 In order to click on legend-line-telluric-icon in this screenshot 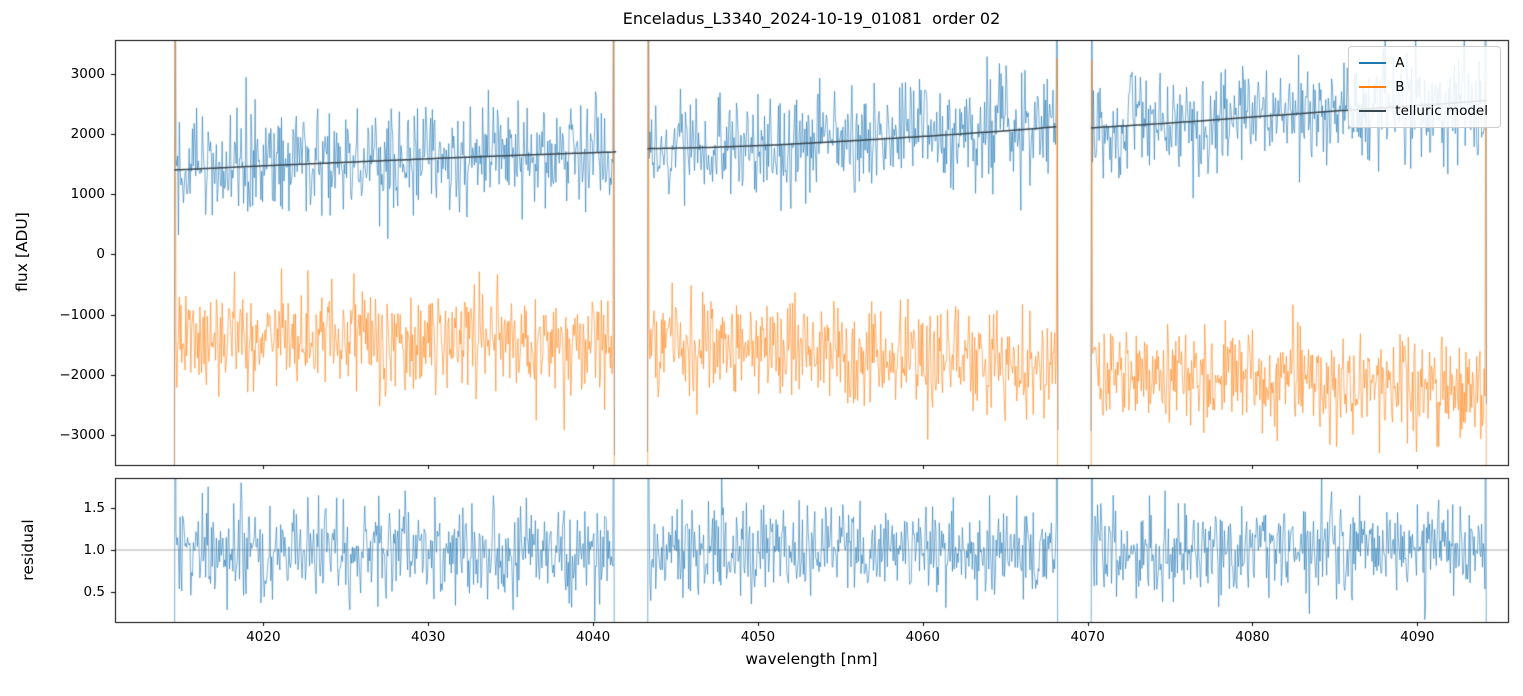, I will do `click(1373, 111)`.